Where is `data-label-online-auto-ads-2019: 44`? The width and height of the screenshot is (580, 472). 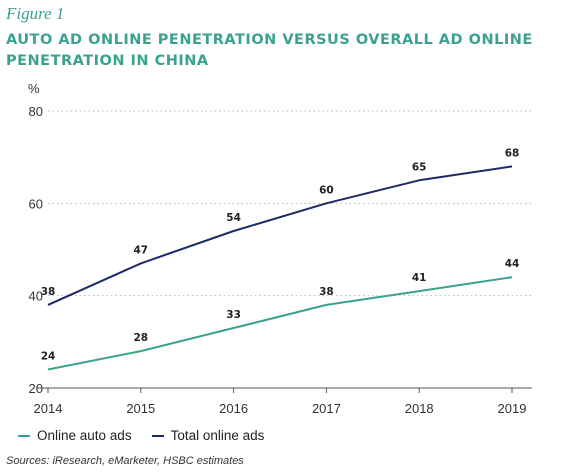
data-label-online-auto-ads-2019: 44 is located at coordinates (512, 264).